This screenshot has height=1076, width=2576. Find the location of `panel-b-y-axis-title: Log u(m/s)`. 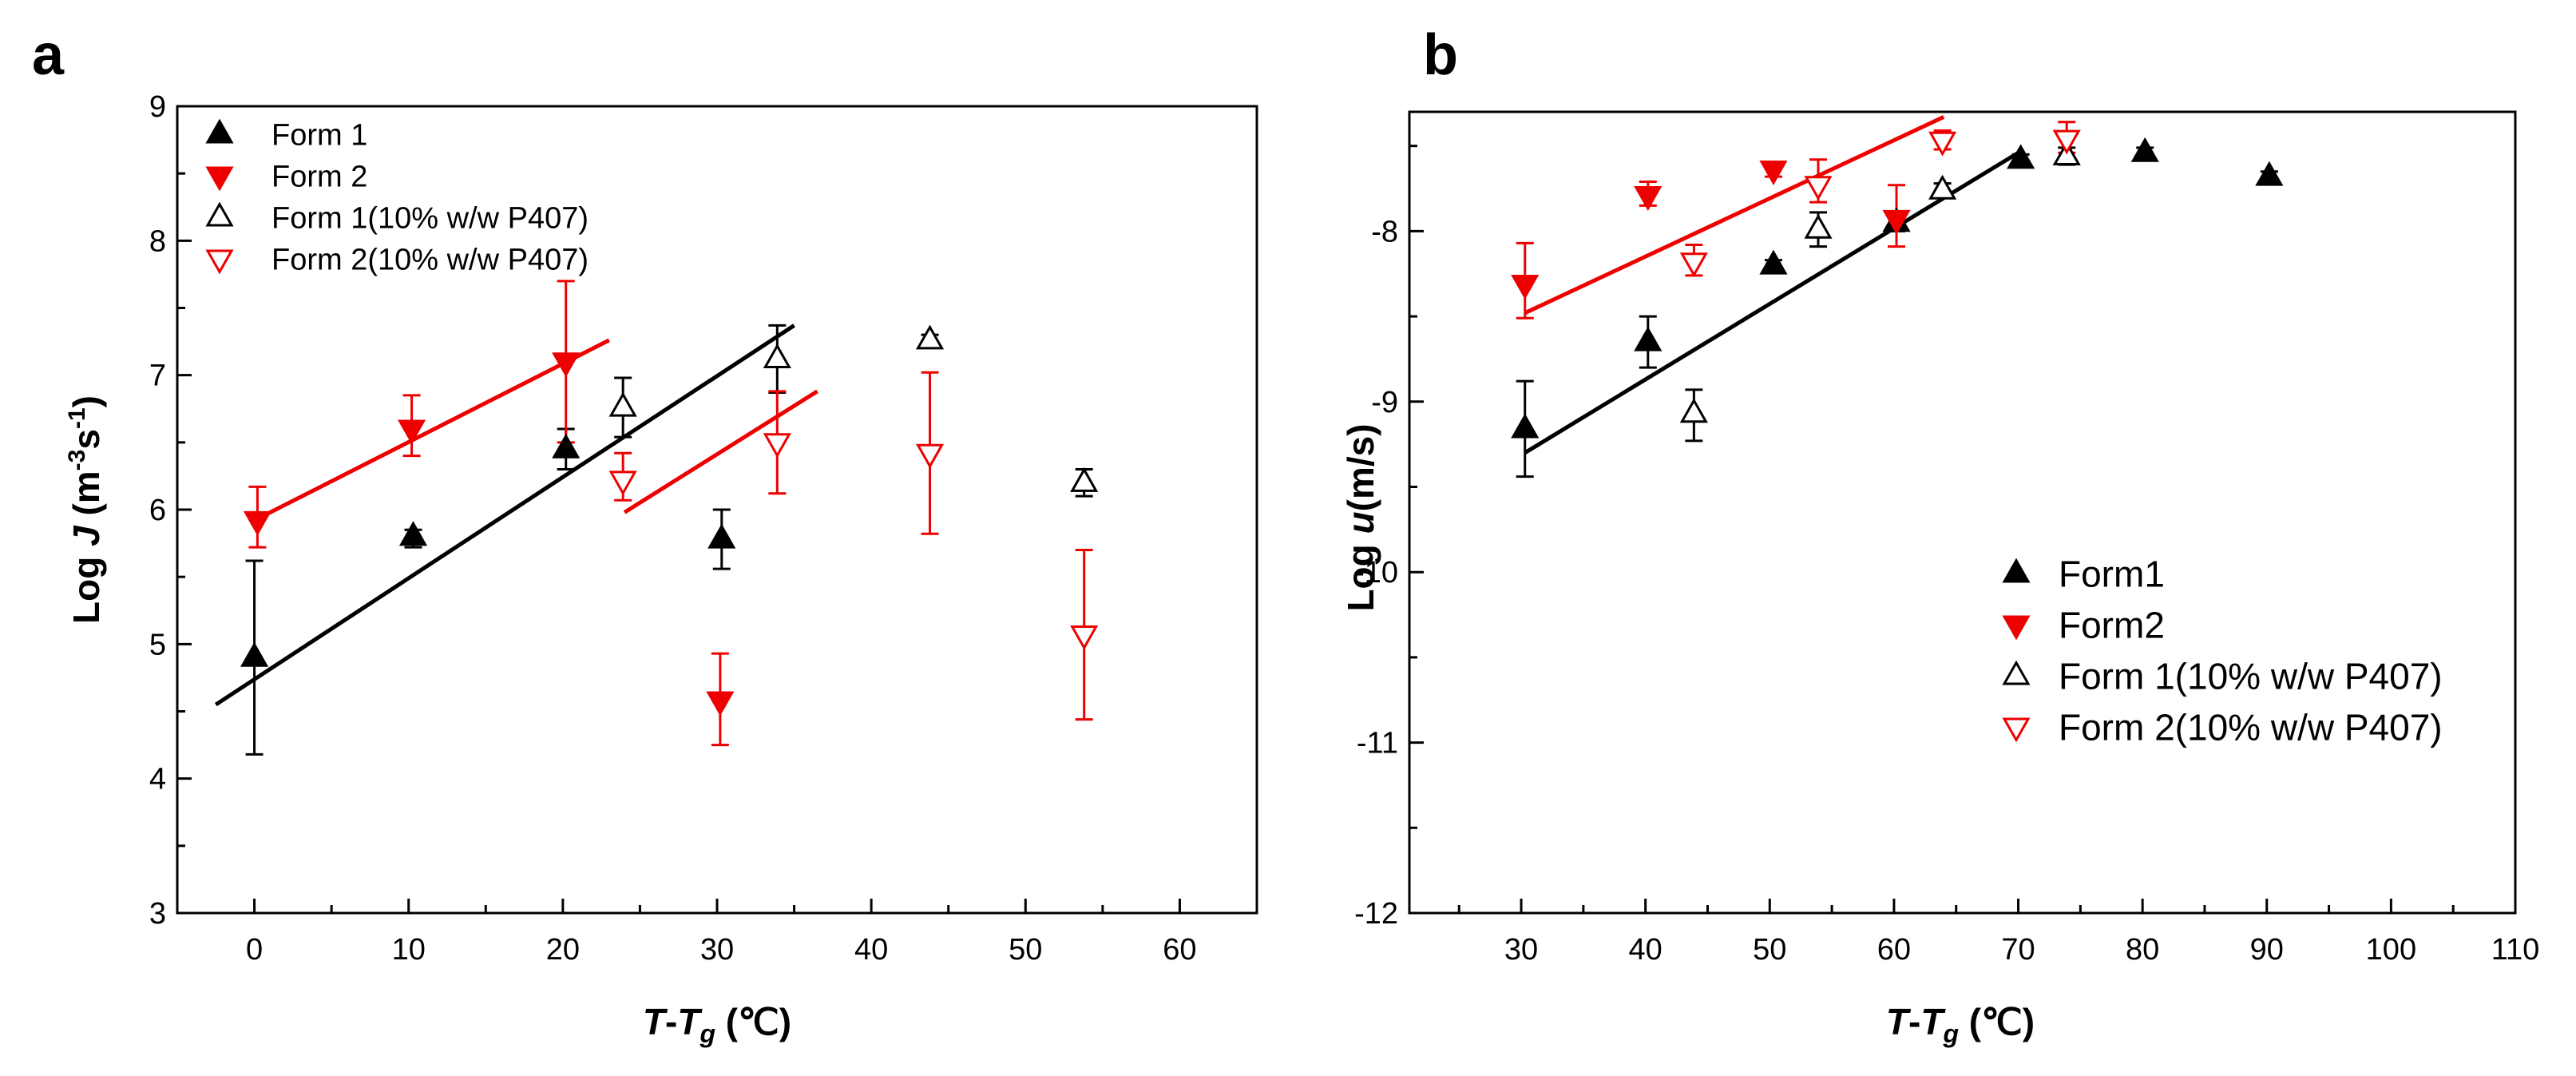

panel-b-y-axis-title: Log u(m/s) is located at coordinates (1360, 517).